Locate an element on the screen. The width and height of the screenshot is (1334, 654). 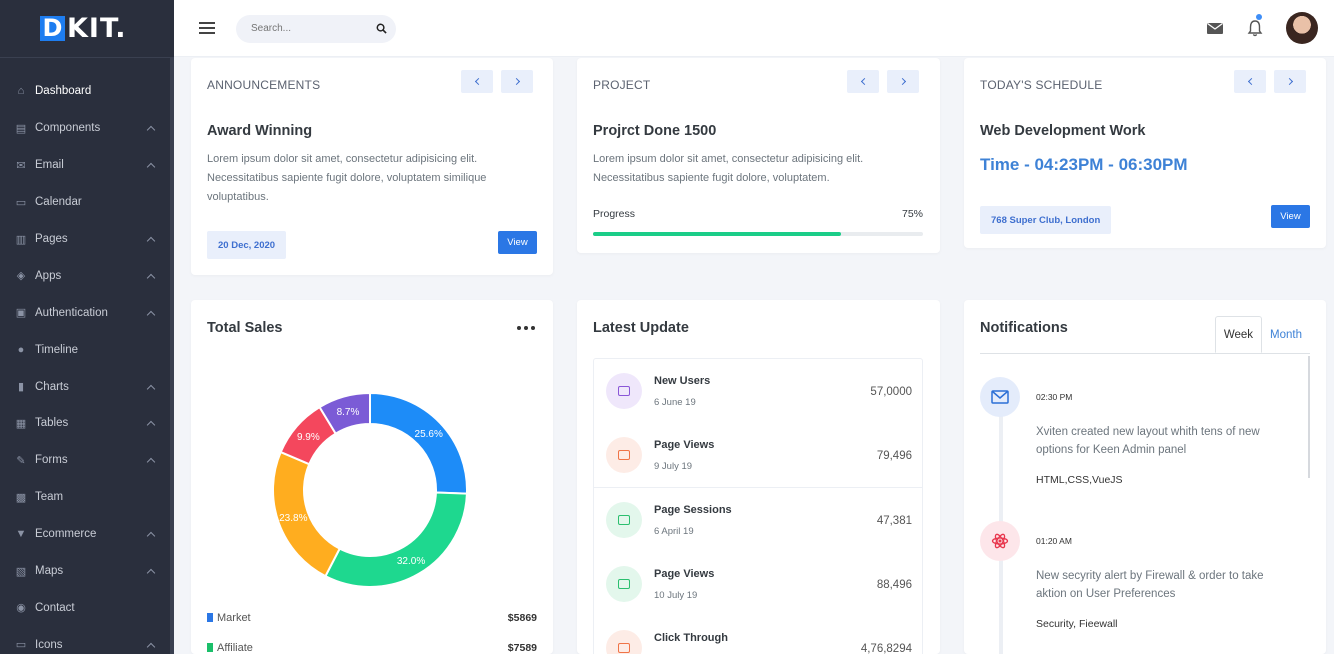
sidebar-item-contact: ◉ Contact is located at coordinates (87, 607).